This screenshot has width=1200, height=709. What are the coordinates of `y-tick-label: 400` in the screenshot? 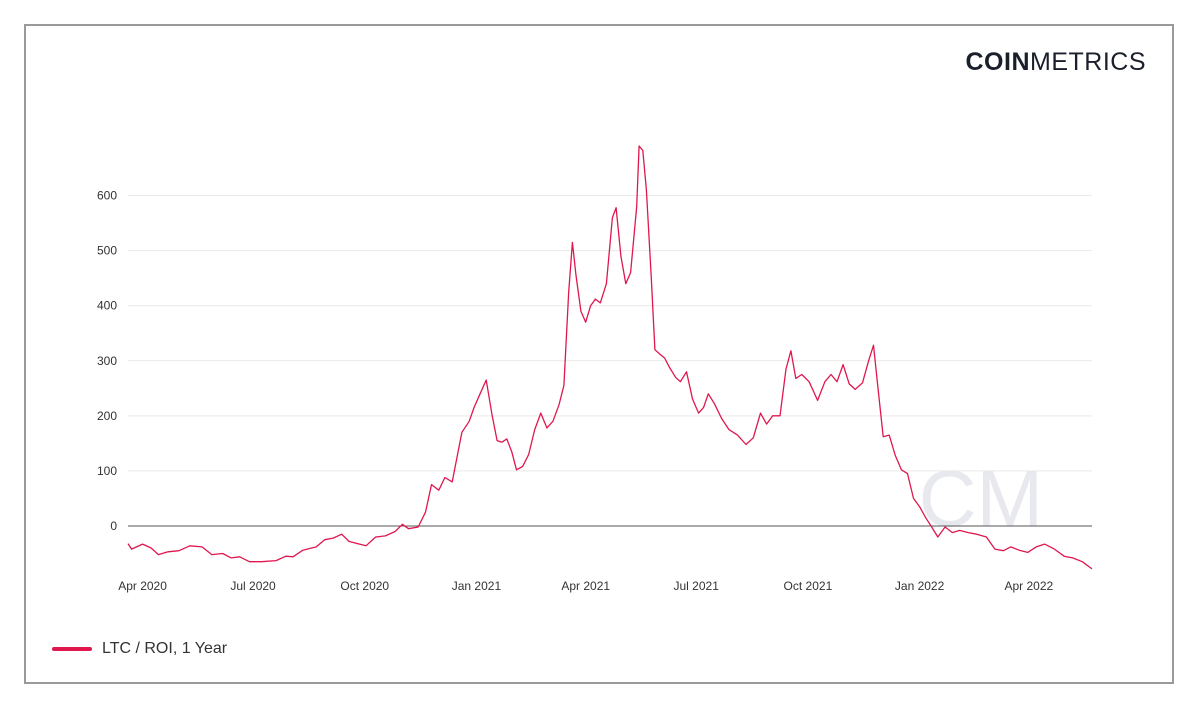 It's located at (107, 306).